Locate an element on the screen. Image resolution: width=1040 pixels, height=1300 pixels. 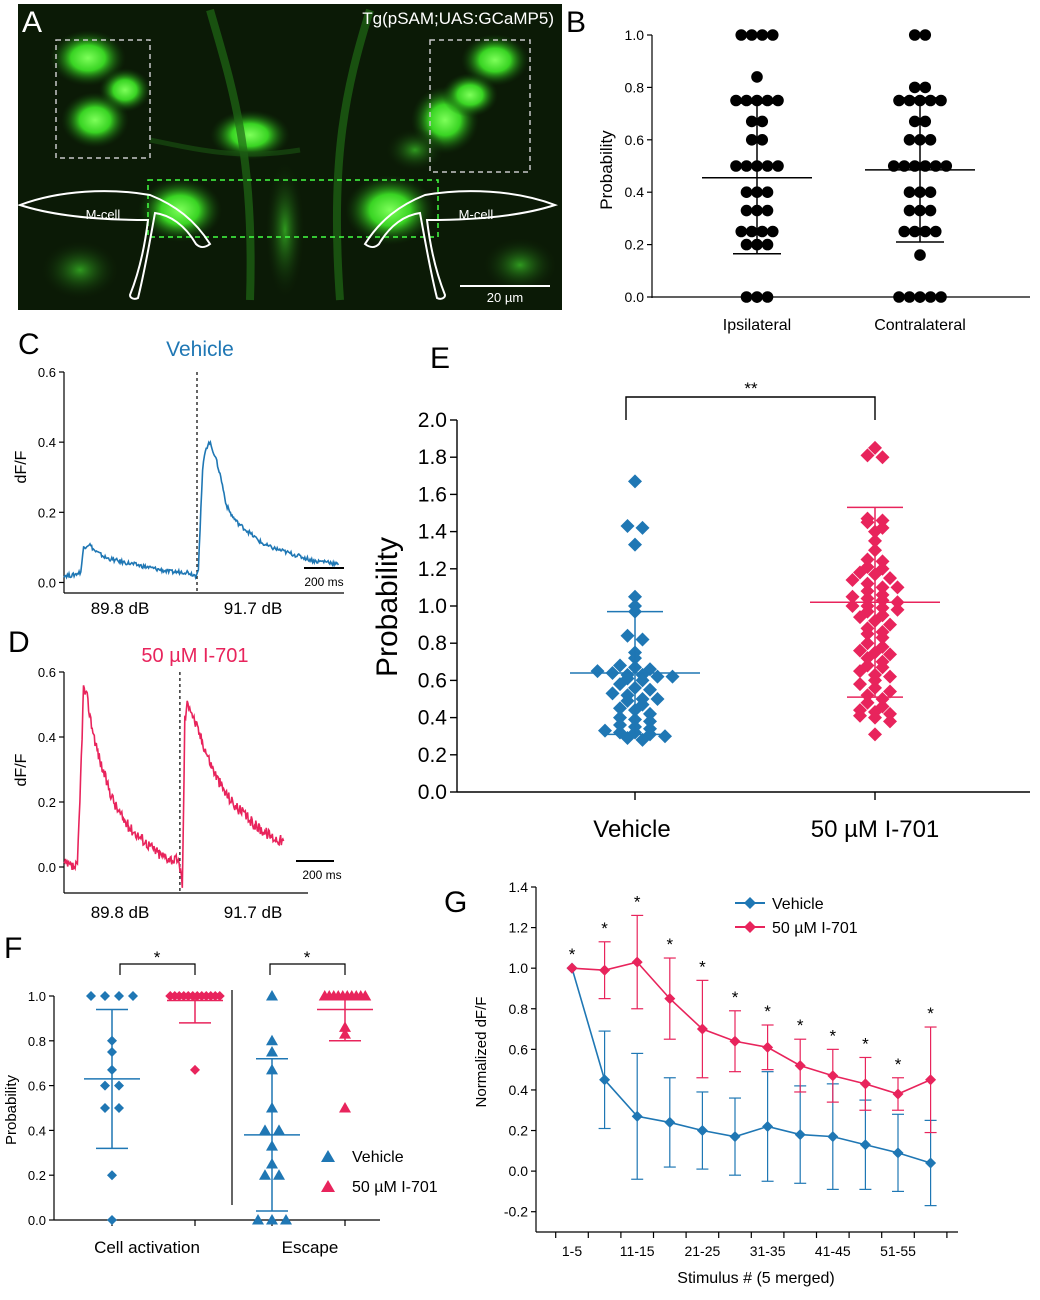
panel-f-y-tick-label: 0.4 is located at coordinates (37, 1130).